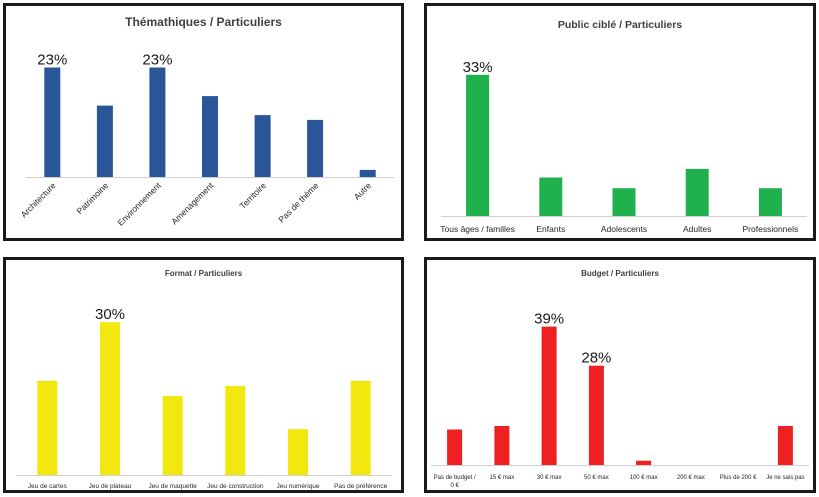  What do you see at coordinates (38, 199) in the screenshot?
I see `chart-thematiques-tick-label: Architecture` at bounding box center [38, 199].